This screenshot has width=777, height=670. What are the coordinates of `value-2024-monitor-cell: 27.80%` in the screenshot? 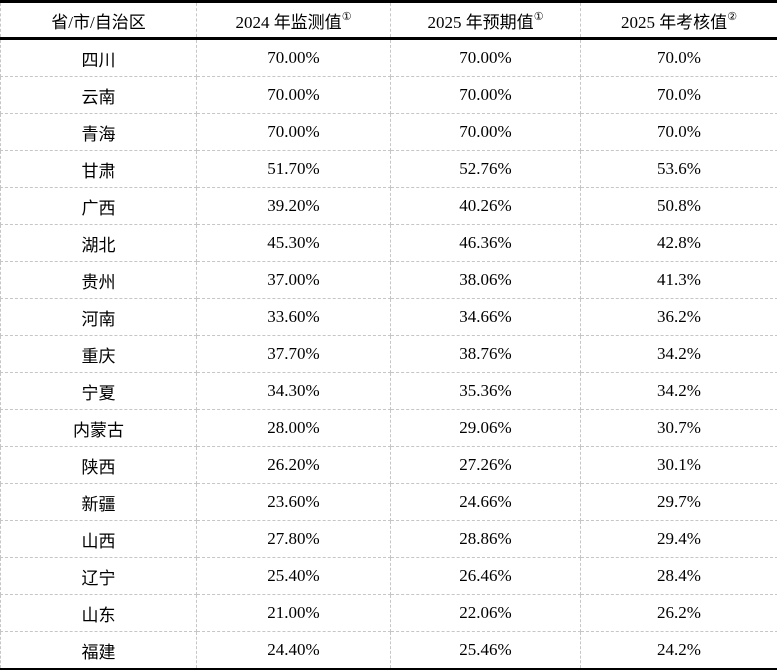 It's located at (293, 539).